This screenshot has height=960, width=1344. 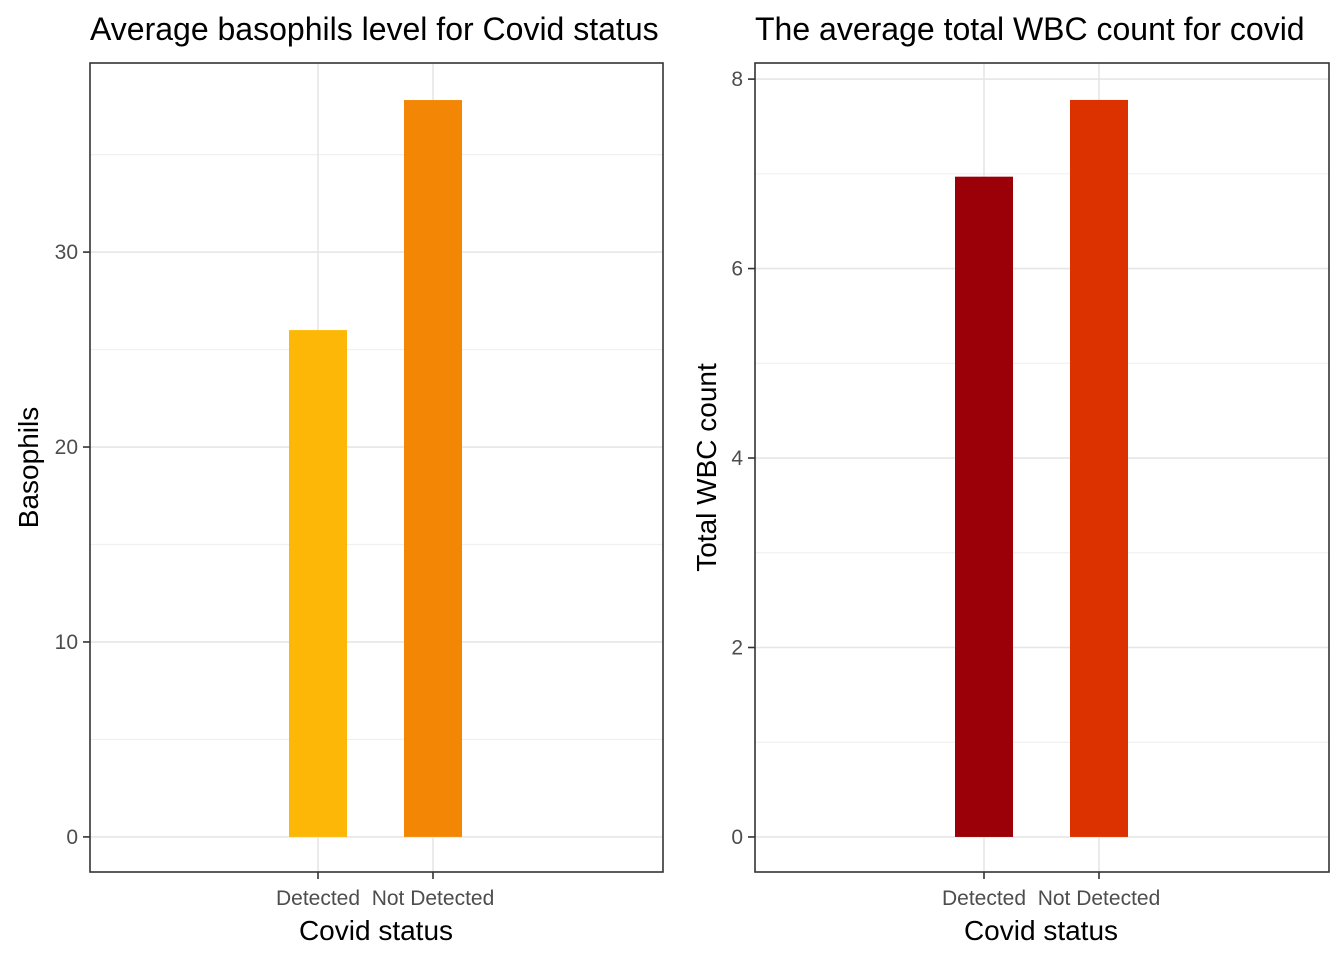 I want to click on y-tick-label: 2, so click(x=737, y=647).